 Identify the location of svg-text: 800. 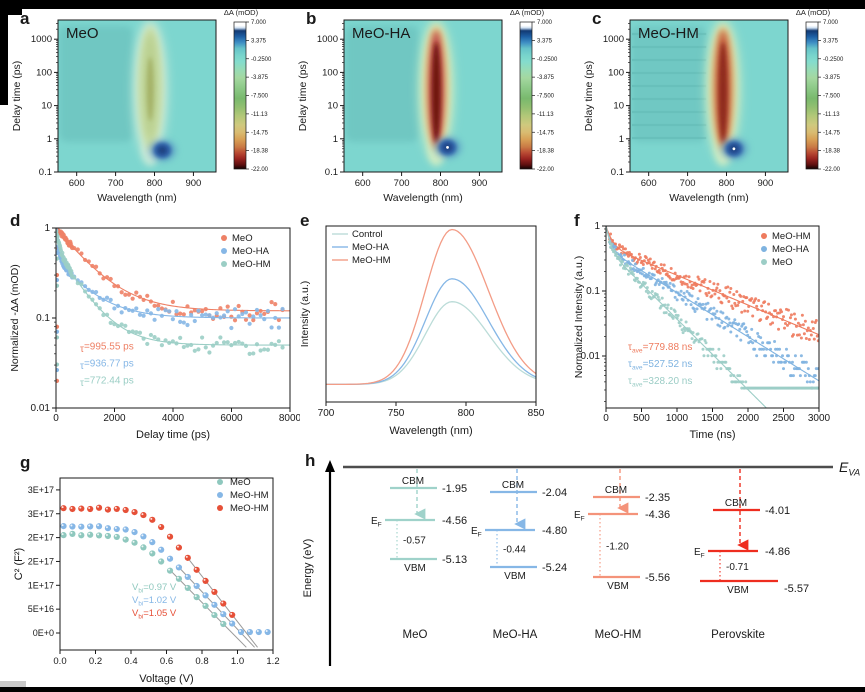
(441, 183).